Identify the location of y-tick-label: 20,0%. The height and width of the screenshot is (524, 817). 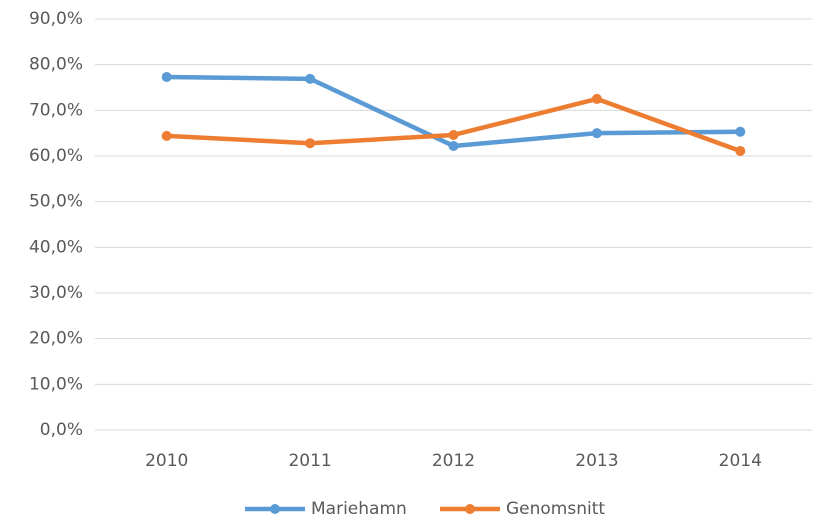
(56, 339).